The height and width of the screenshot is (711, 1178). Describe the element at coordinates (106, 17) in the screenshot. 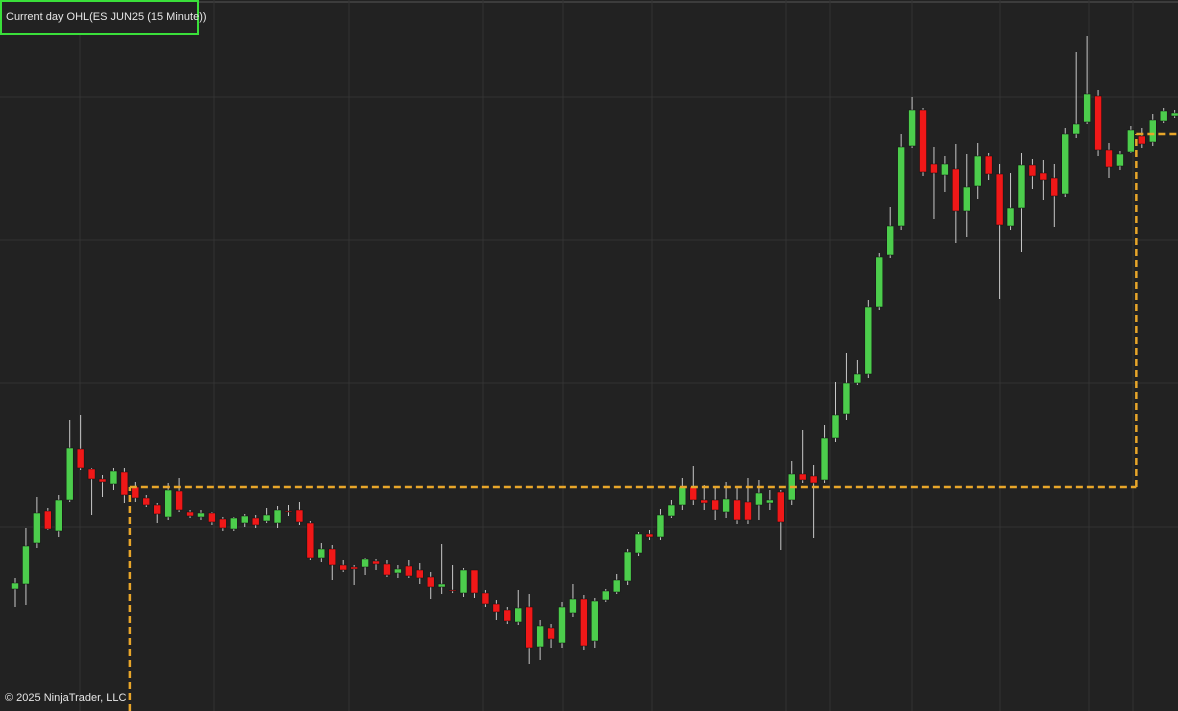

I see `indicator-label: Current day OHL(ES JUN25 (15 Minute))` at that location.